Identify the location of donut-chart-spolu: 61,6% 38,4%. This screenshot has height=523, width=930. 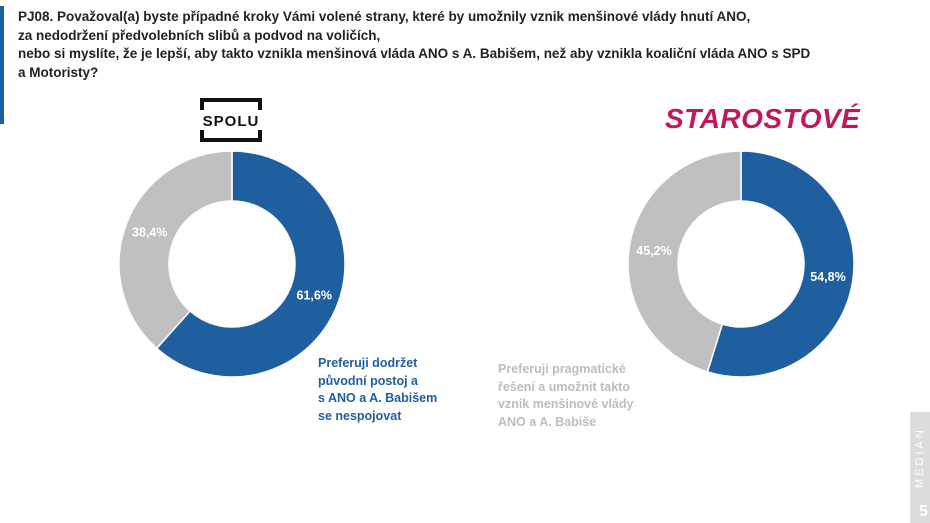
(232, 264).